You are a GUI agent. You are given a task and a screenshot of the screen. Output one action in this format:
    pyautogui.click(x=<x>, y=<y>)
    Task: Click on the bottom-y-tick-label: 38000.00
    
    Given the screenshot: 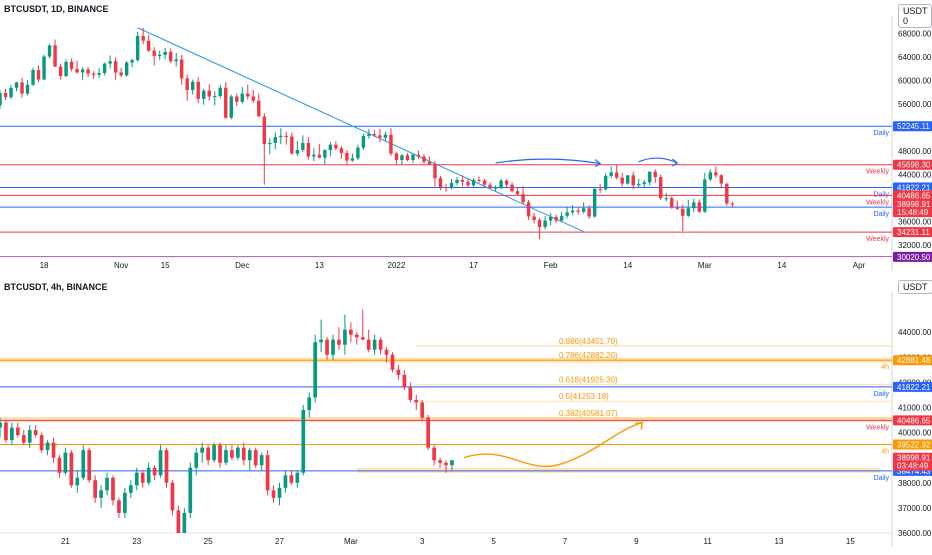 What is the action you would take?
    pyautogui.click(x=915, y=483)
    